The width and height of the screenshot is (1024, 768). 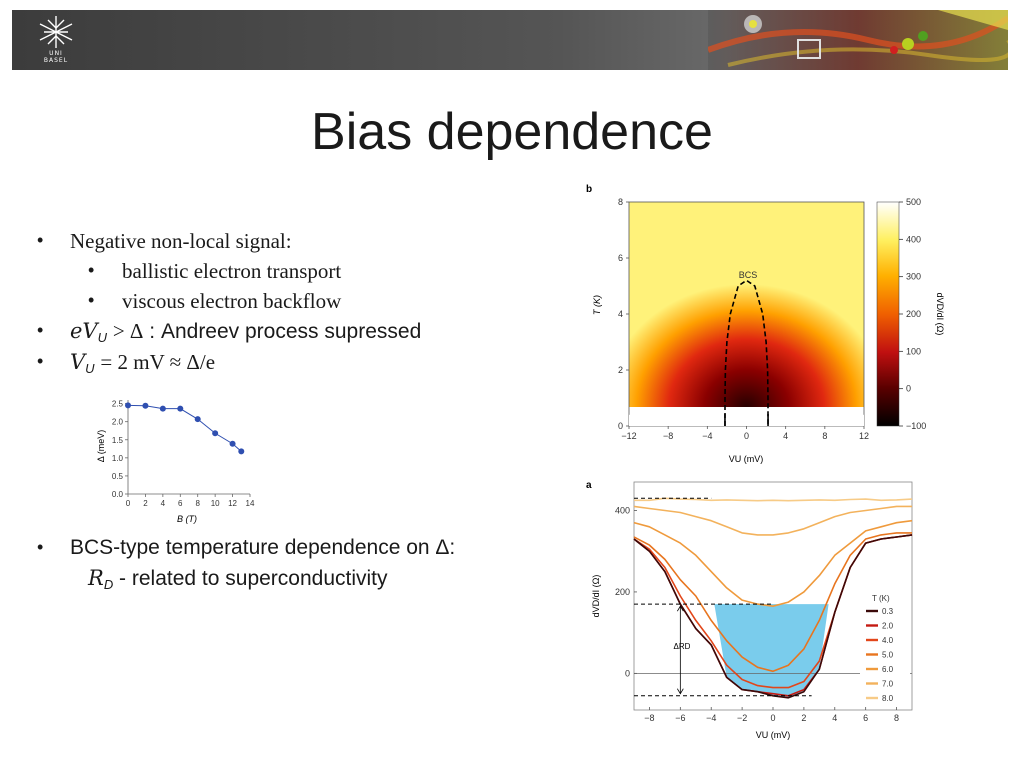 What do you see at coordinates (158, 362) in the screenshot?
I see `math-equation: = 2 mV ≈ Δ/e` at bounding box center [158, 362].